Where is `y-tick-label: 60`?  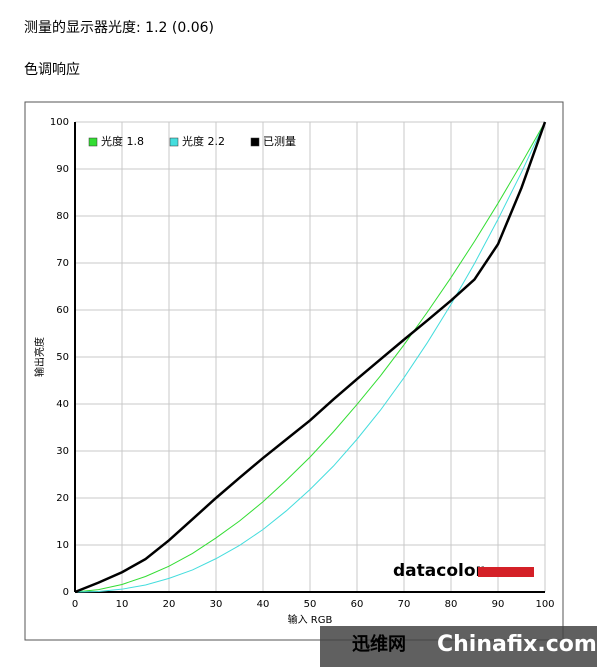
y-tick-label: 60 is located at coordinates (62, 310).